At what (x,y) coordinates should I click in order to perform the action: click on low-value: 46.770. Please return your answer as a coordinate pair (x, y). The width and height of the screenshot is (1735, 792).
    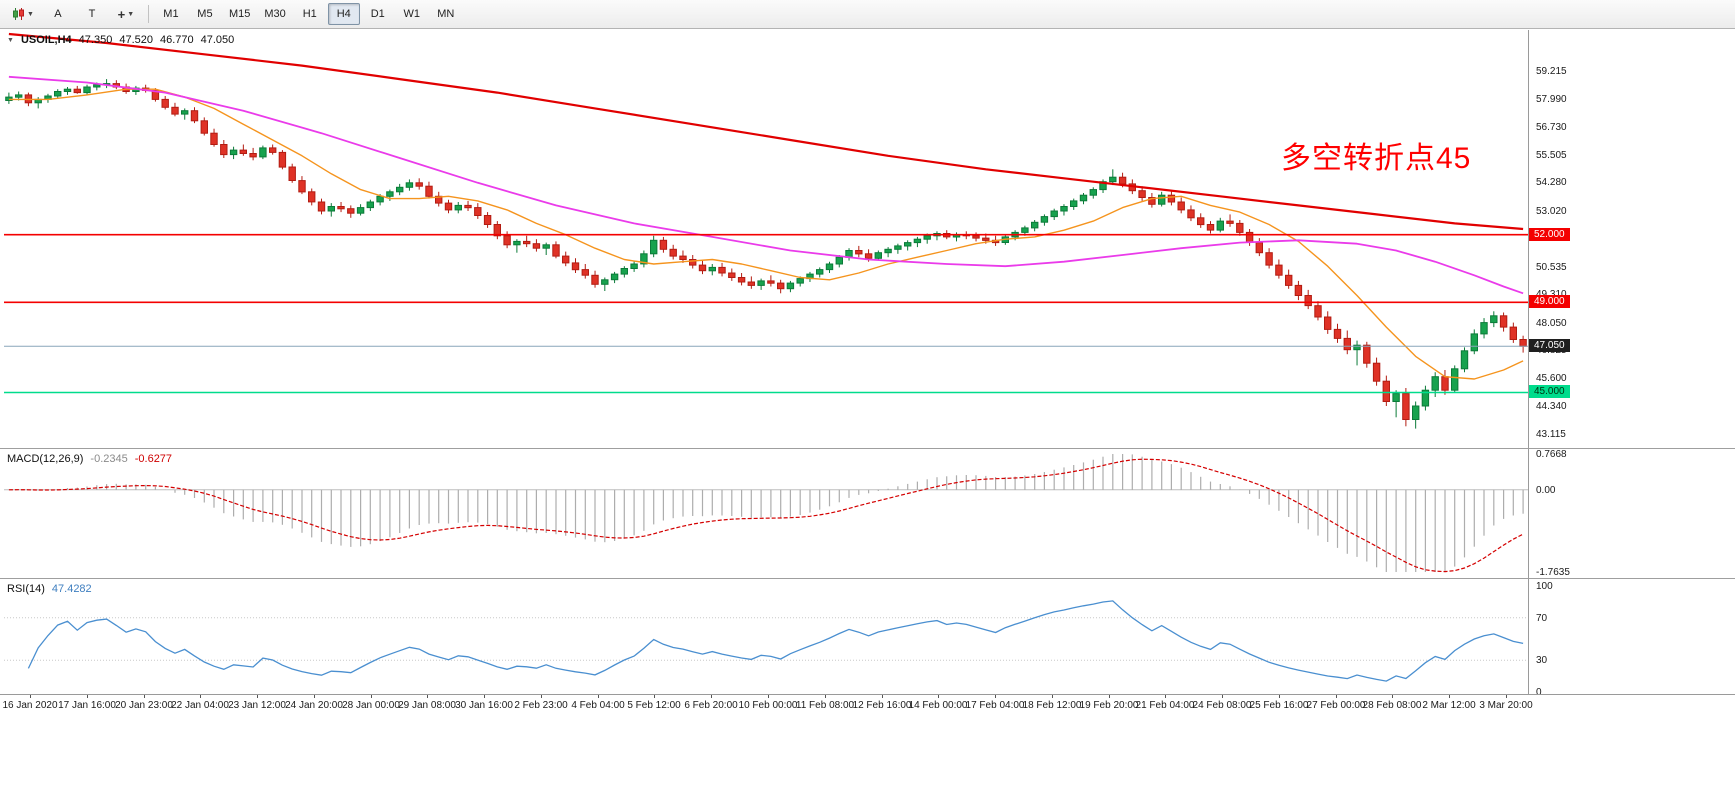
    Looking at the image, I should click on (176, 40).